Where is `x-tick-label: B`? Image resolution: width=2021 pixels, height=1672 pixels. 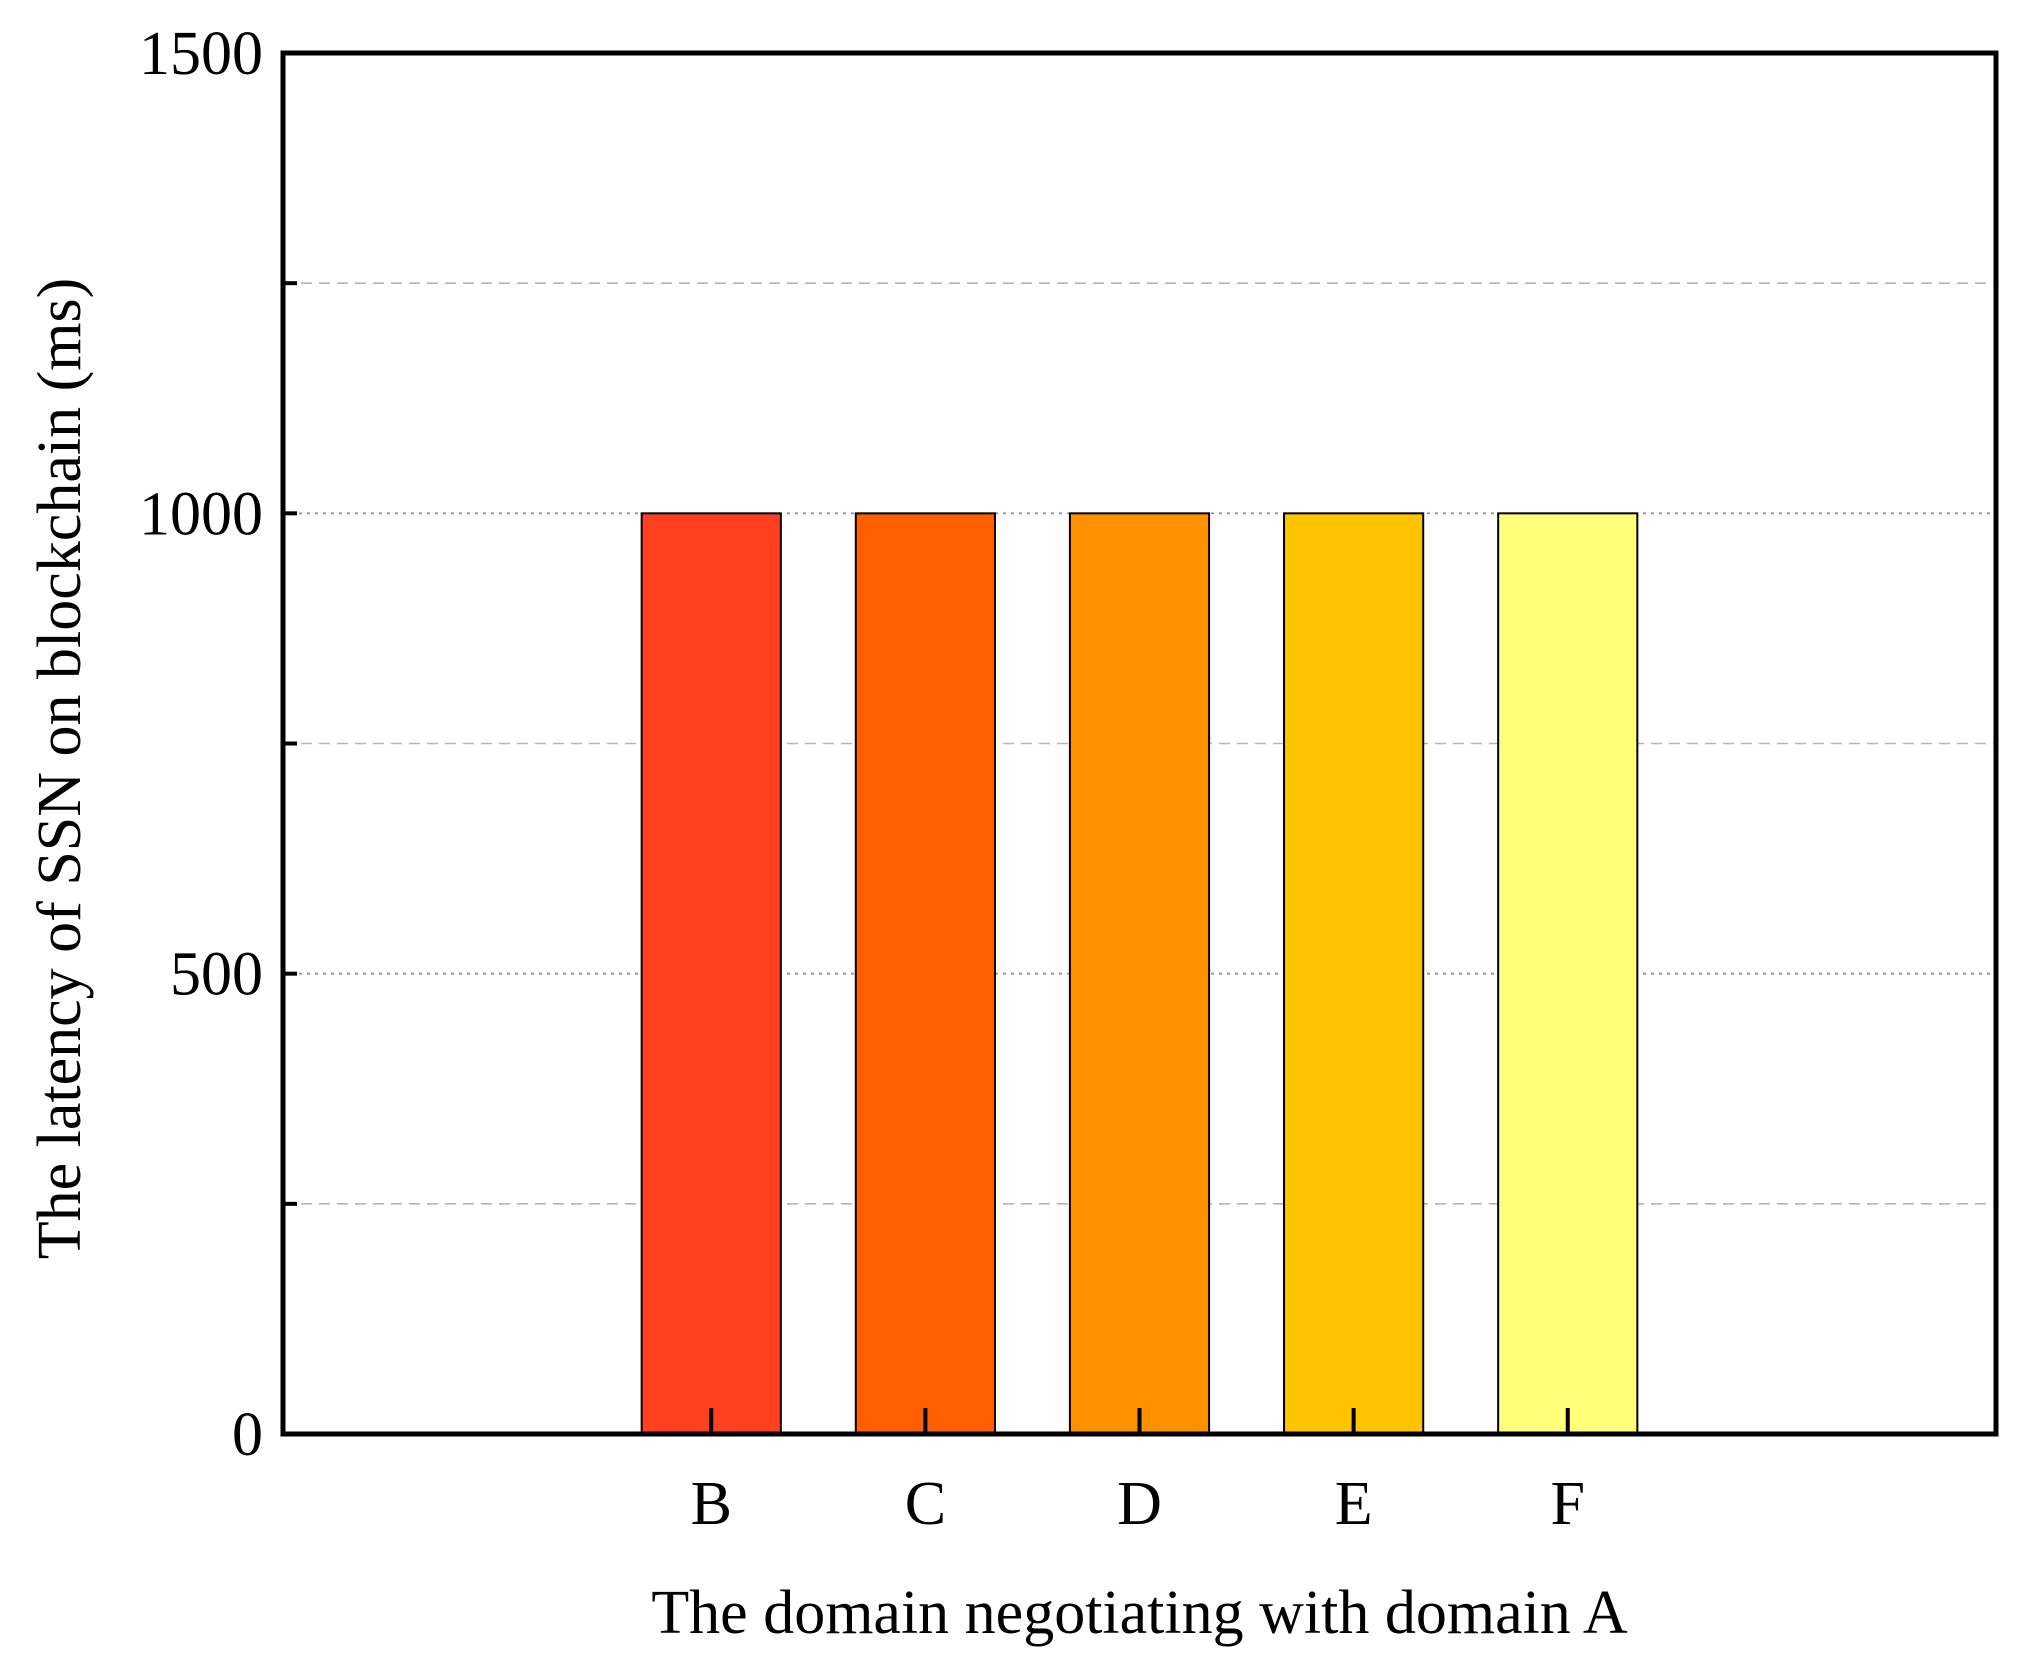
x-tick-label: B is located at coordinates (711, 1504).